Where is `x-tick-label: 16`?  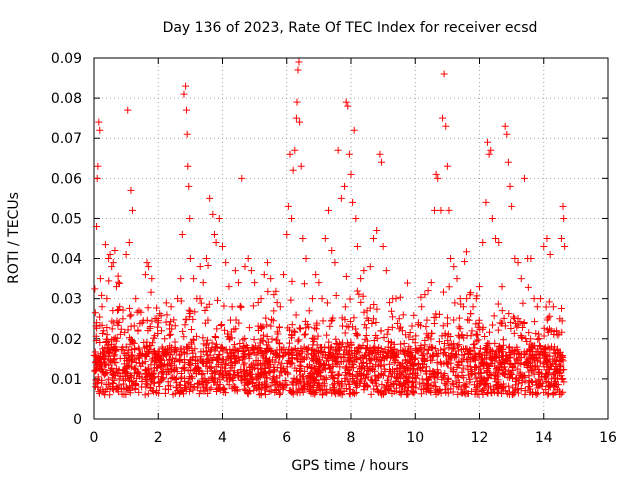 x-tick-label: 16 is located at coordinates (608, 438).